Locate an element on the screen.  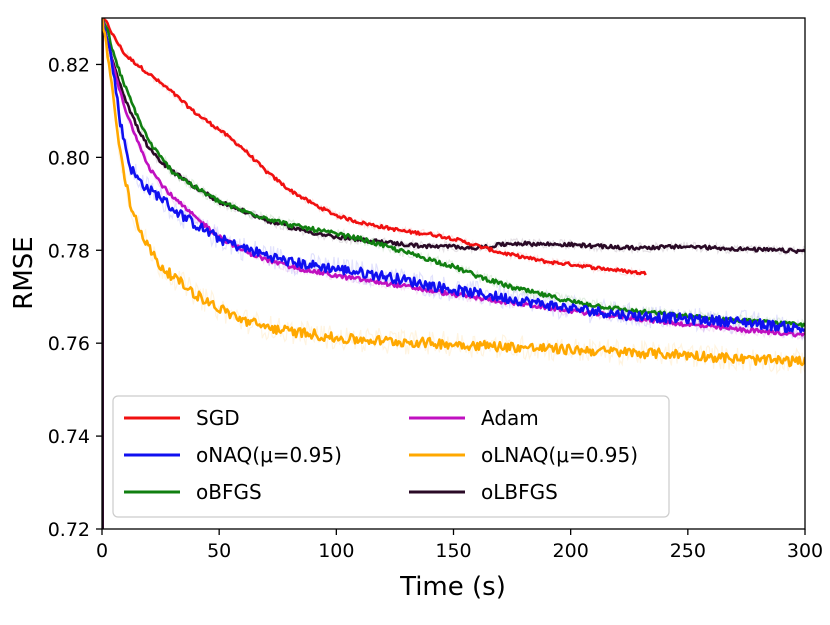
legend-label-sgd: SGD is located at coordinates (218, 418).